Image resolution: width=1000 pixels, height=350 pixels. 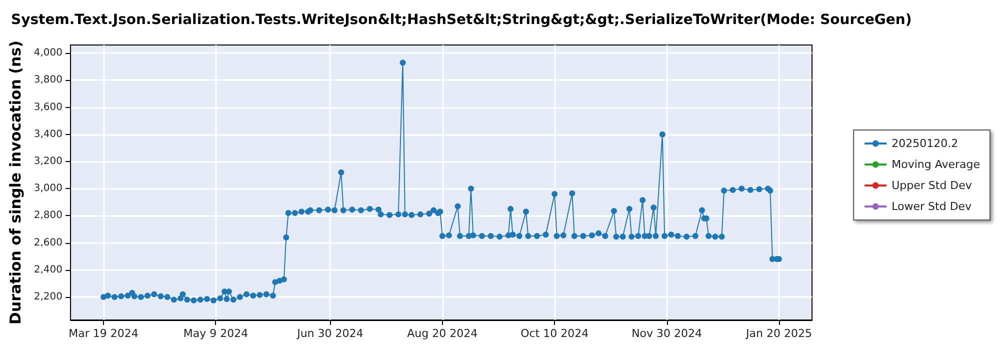 I want to click on x-tick-label: Jun 30 2024, so click(x=330, y=333).